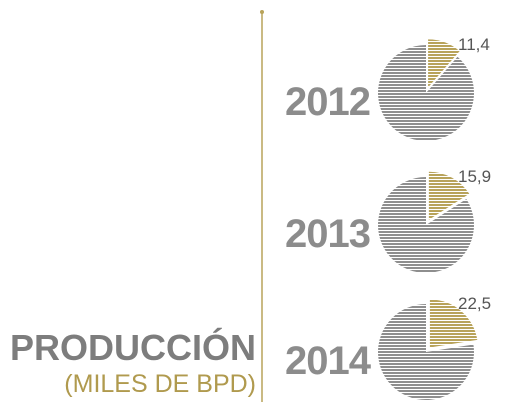 This screenshot has width=526, height=406. Describe the element at coordinates (327, 234) in the screenshot. I see `year-label: 2013` at that location.